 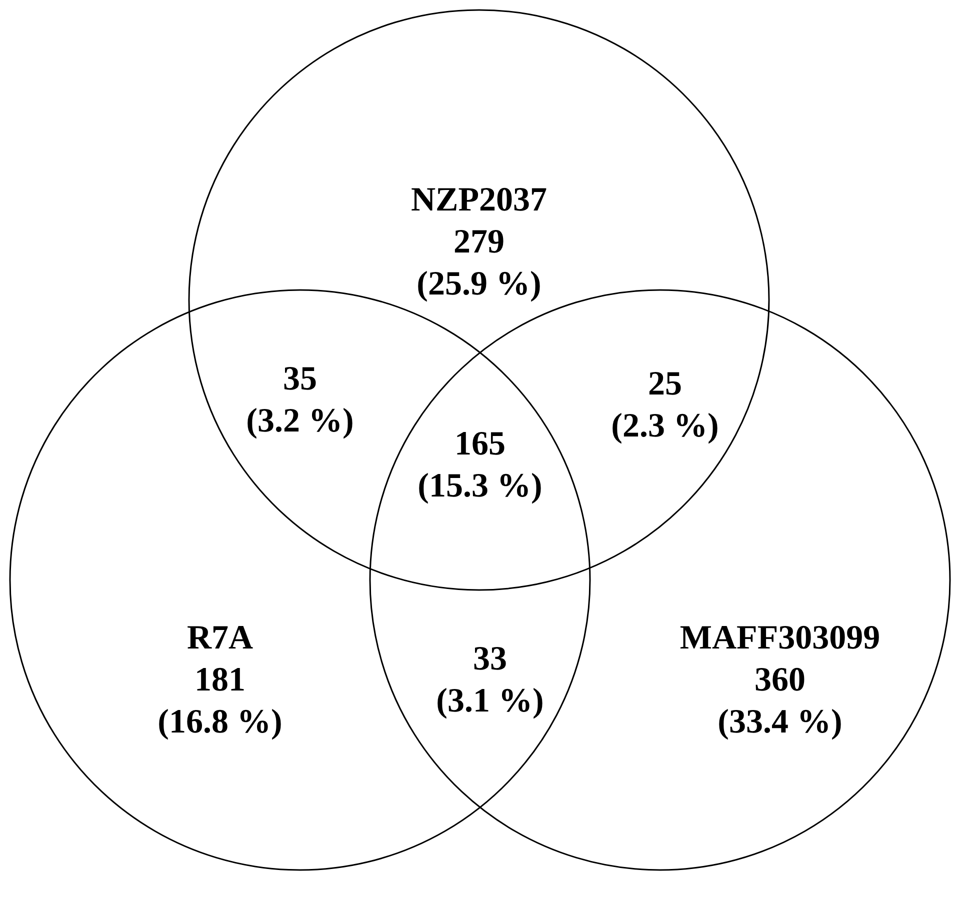 I want to click on category-label: NZP2037, so click(x=479, y=200).